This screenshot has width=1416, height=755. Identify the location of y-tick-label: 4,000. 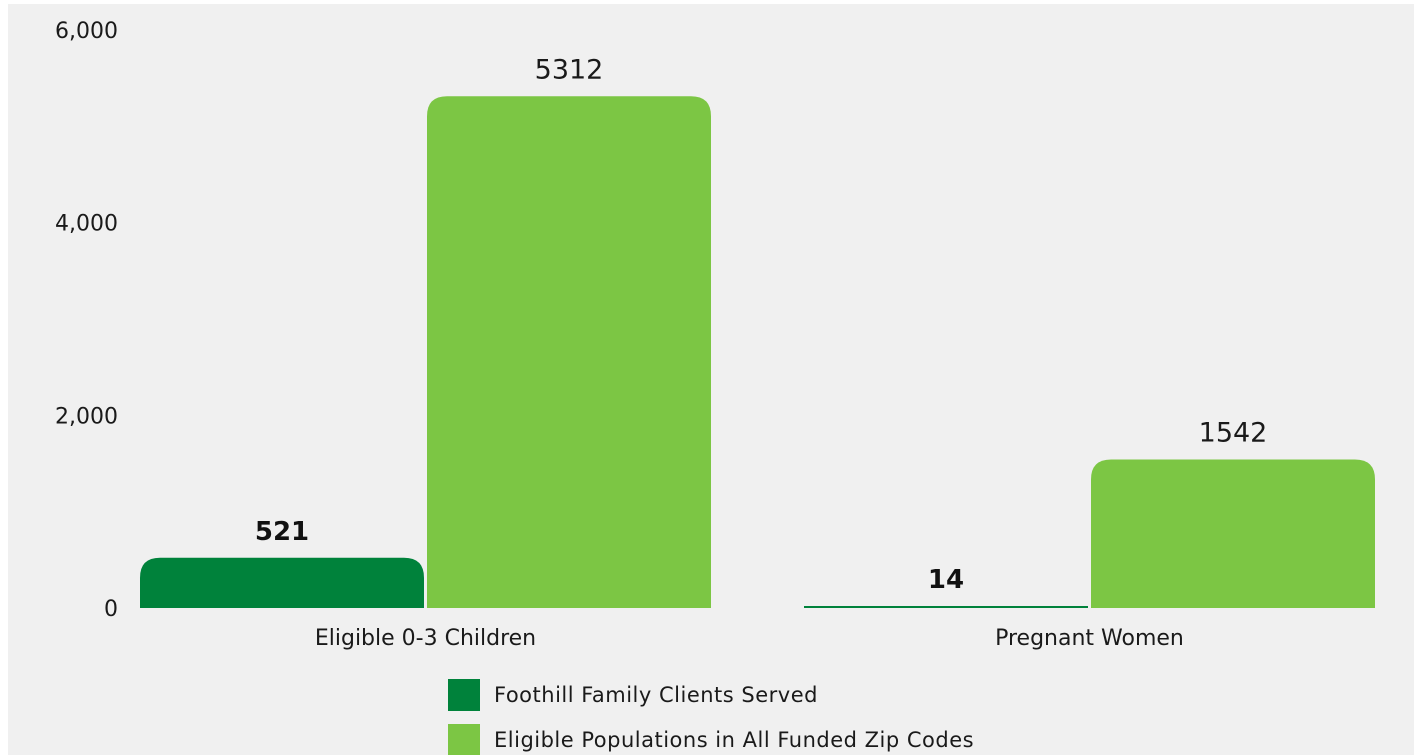
(86, 224).